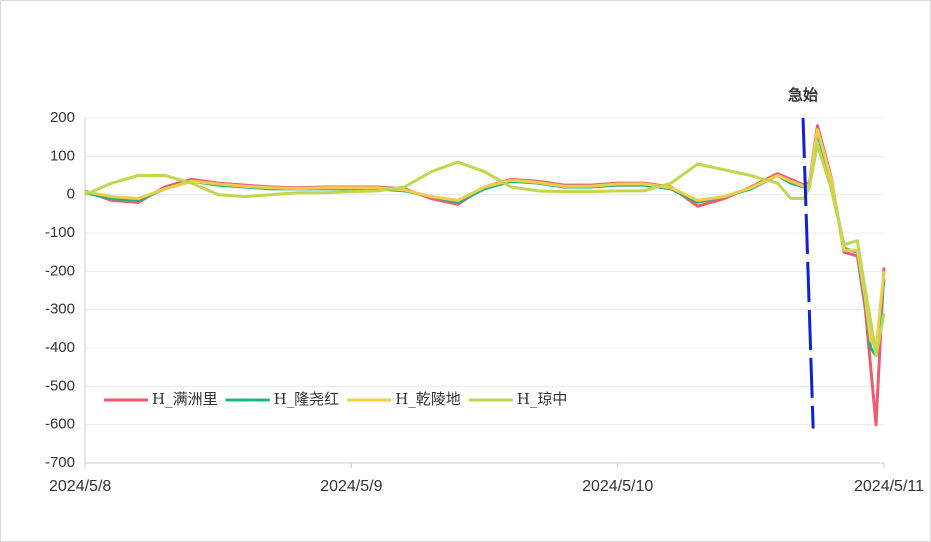  What do you see at coordinates (60, 347) in the screenshot?
I see `y-tick-label: -400` at bounding box center [60, 347].